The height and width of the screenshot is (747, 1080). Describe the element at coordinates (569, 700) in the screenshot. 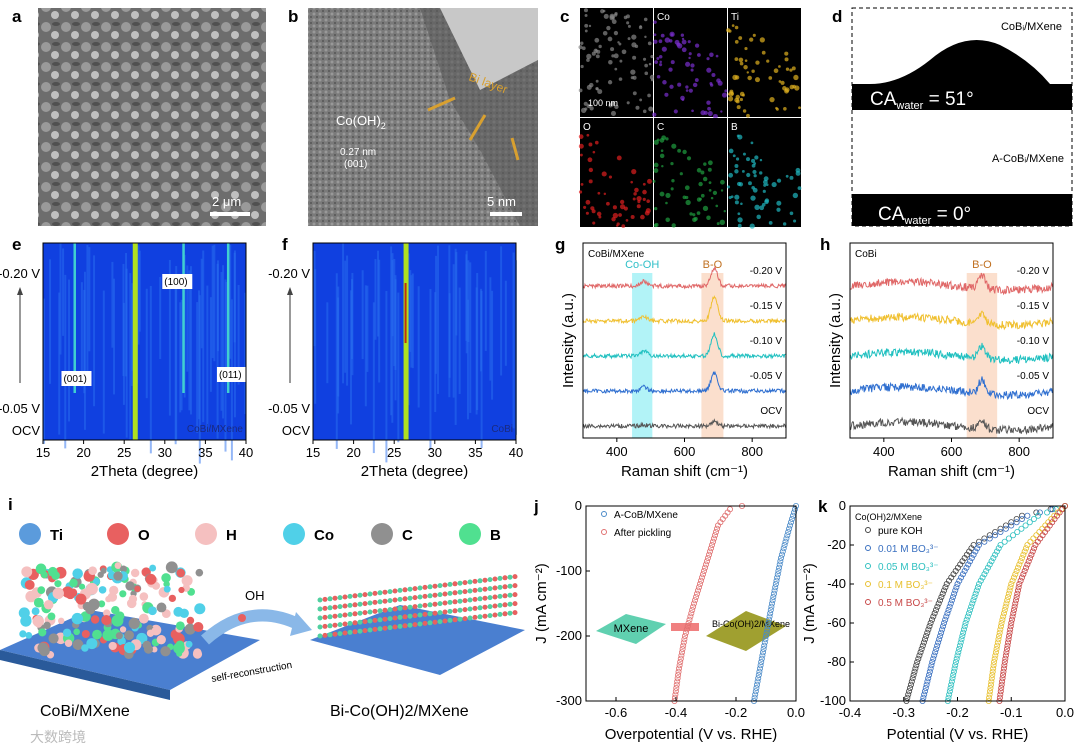

I see `y-tick-label: -300` at that location.